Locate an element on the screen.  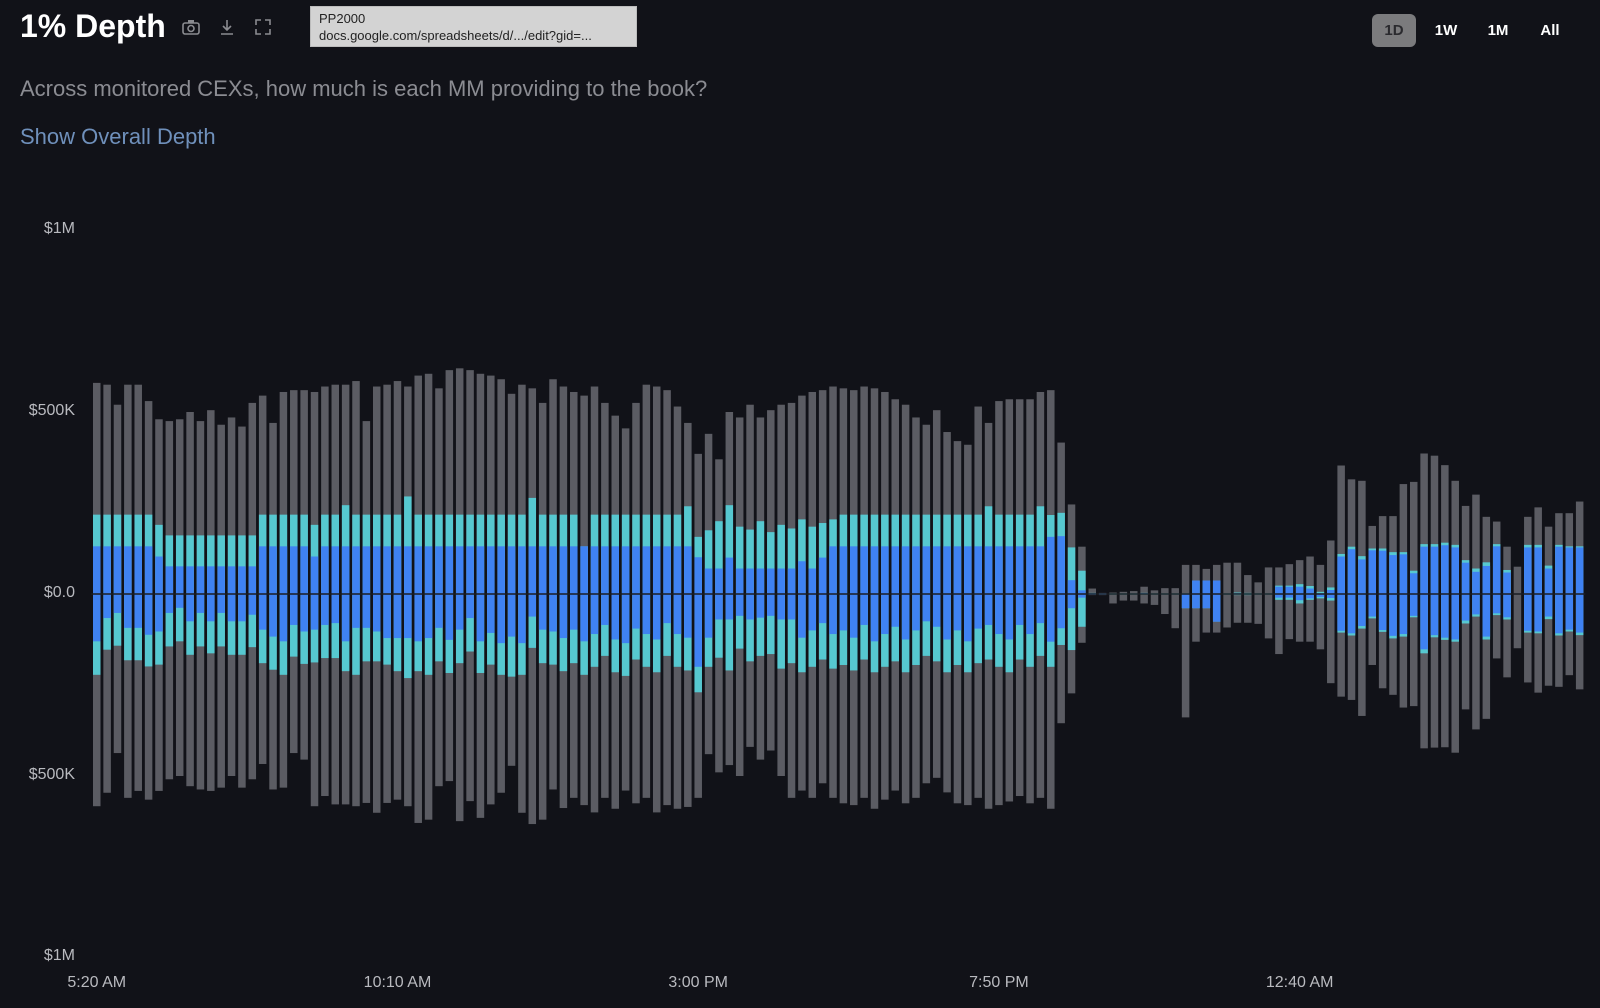
tooltip-title: PP2000 is located at coordinates (342, 18).